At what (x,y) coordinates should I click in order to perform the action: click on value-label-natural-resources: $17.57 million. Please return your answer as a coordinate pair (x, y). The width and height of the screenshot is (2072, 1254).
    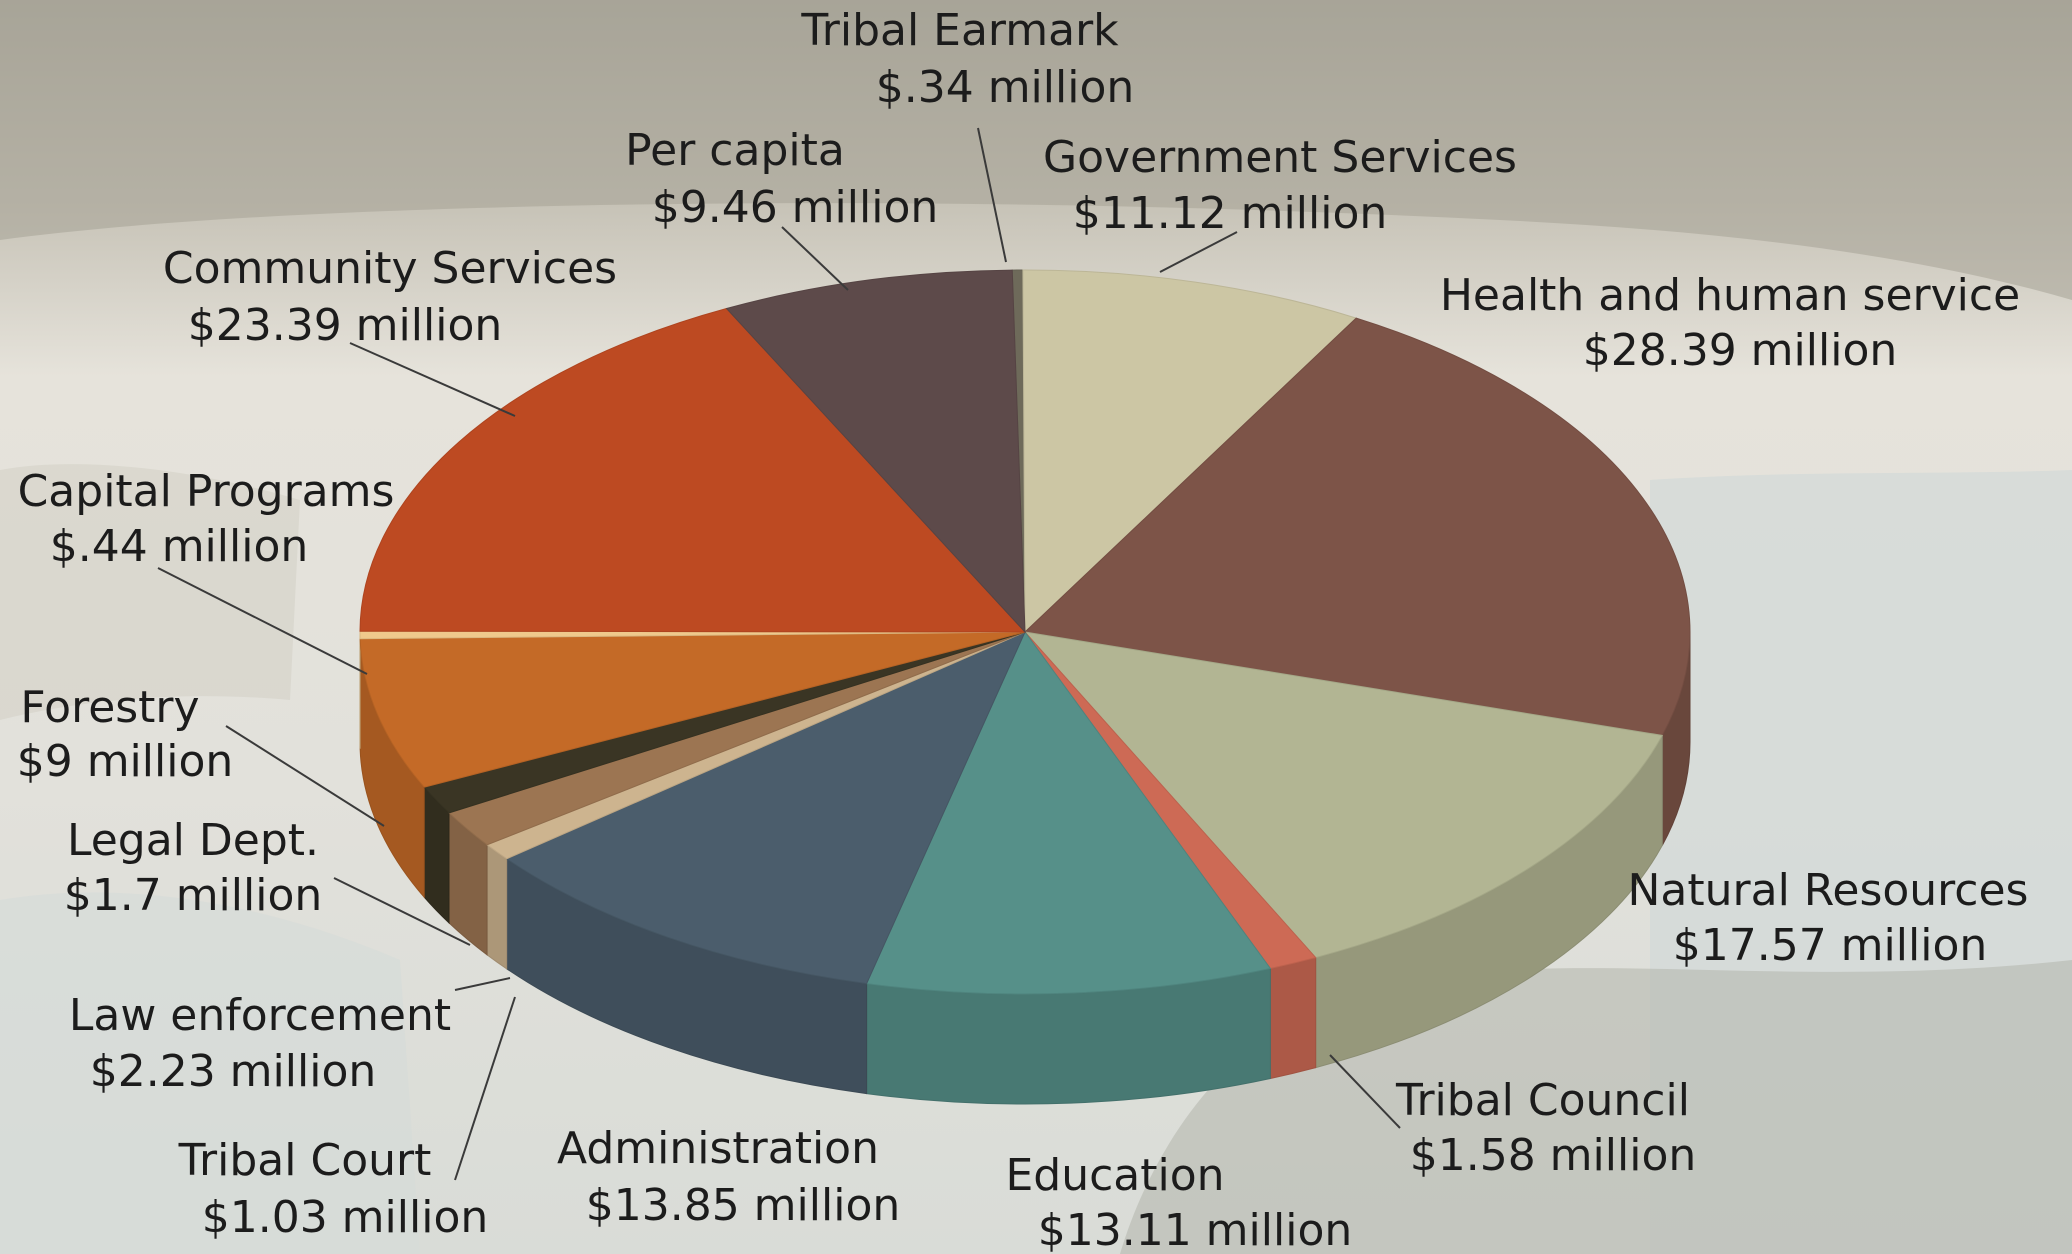
    Looking at the image, I should click on (1830, 945).